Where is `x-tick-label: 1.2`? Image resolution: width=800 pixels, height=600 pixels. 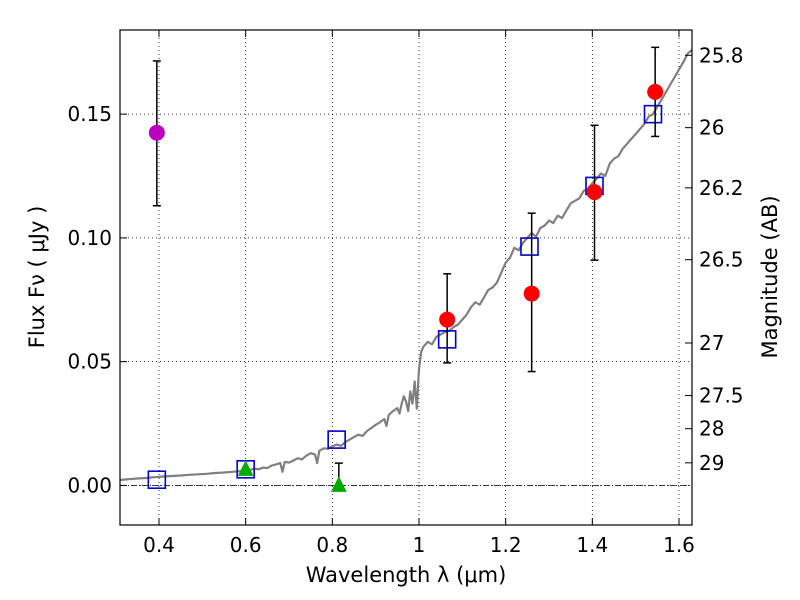
x-tick-label: 1.2 is located at coordinates (506, 545).